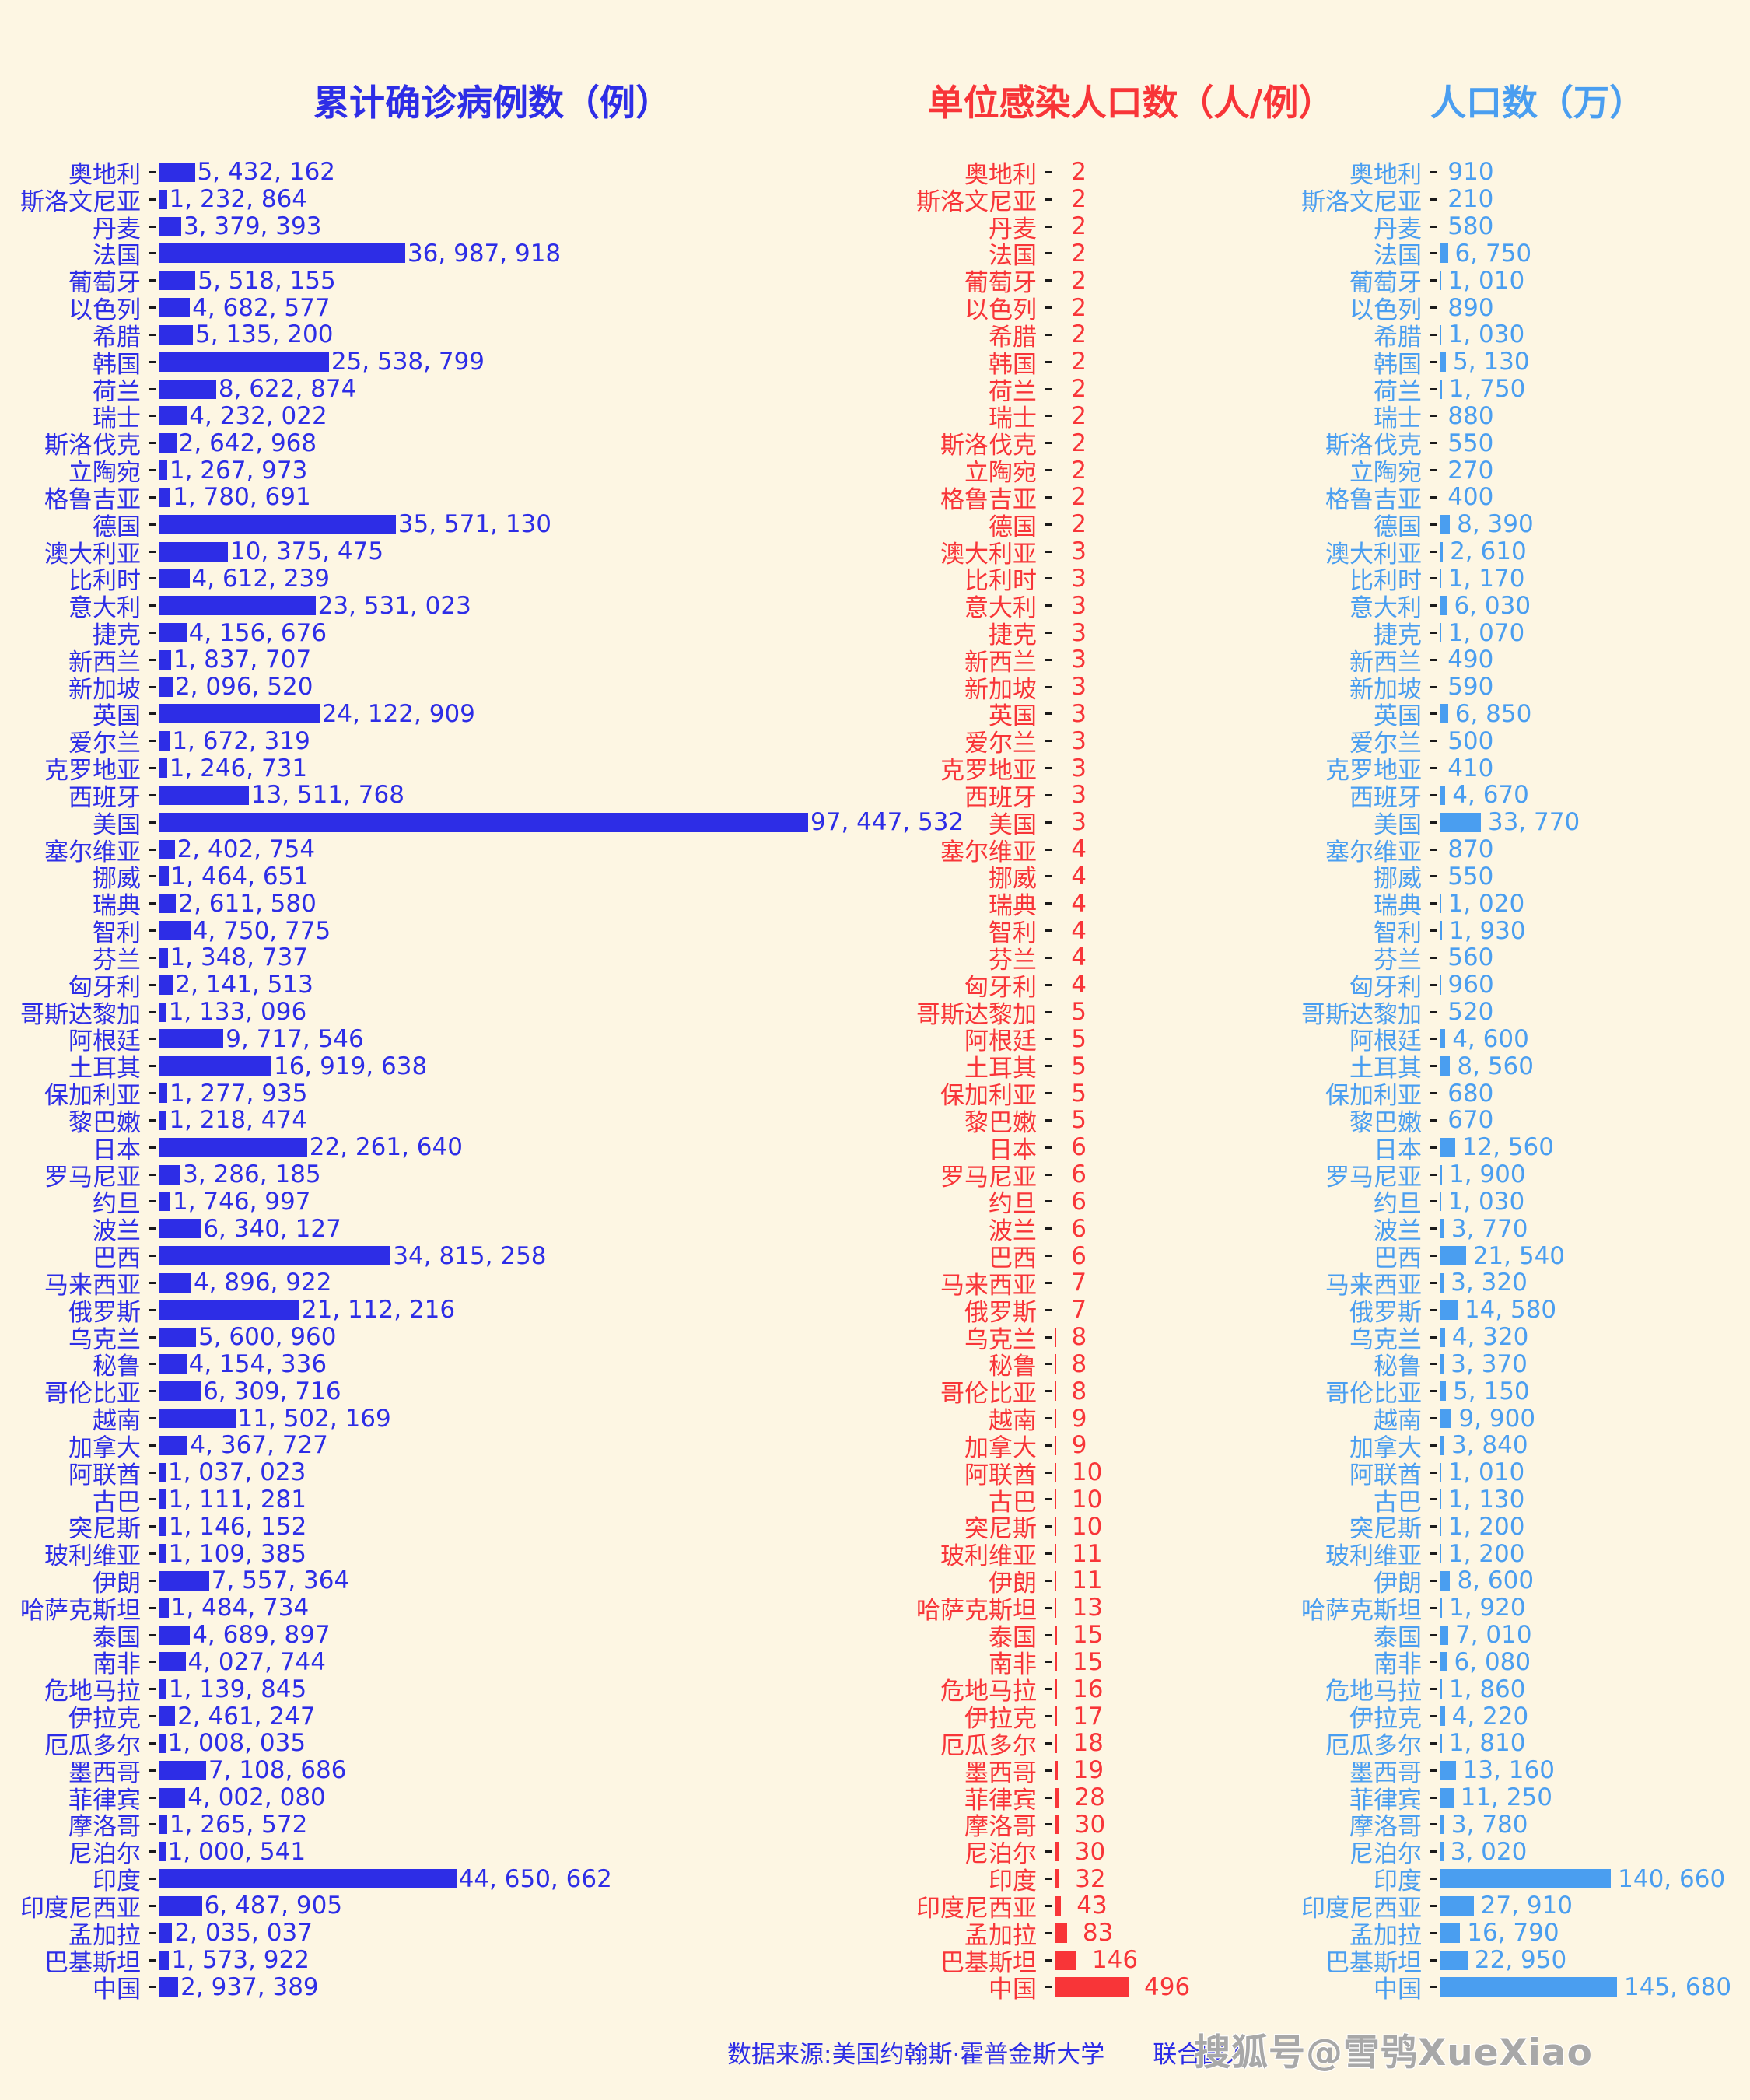 The height and width of the screenshot is (2100, 1750). I want to click on chart-row: 越南 9, so click(991, 1420).